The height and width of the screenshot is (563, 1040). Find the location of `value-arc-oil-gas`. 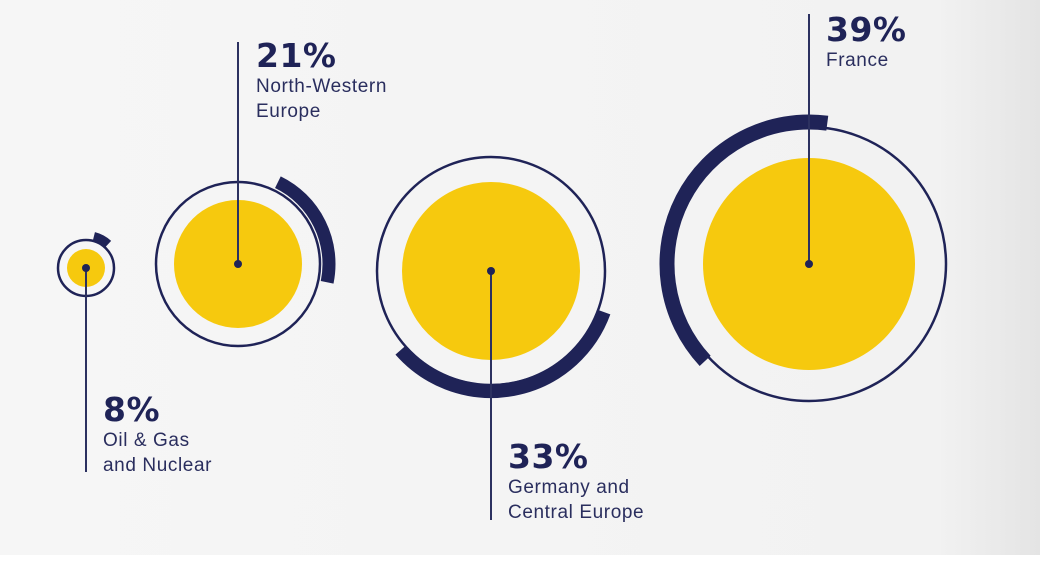

value-arc-oil-gas is located at coordinates (102, 239).